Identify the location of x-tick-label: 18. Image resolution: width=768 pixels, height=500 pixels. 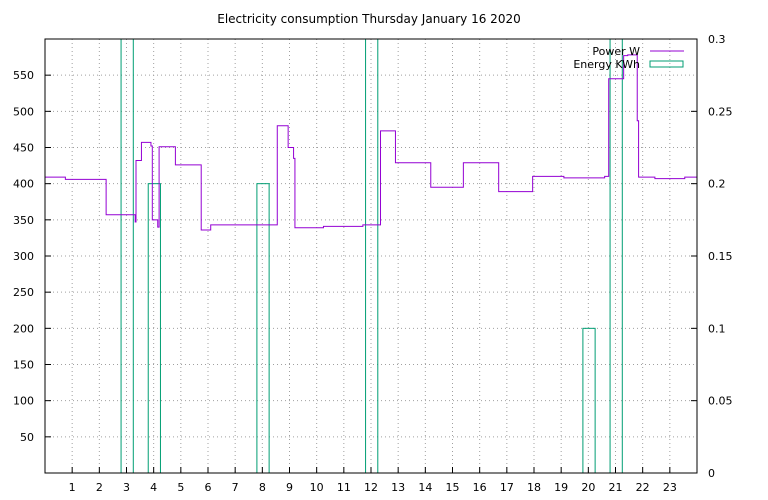
(534, 487).